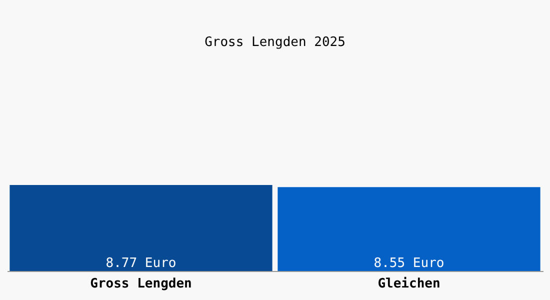 This screenshot has width=550, height=300. Describe the element at coordinates (141, 284) in the screenshot. I see `x-tick-label: Gross Lengden` at that location.